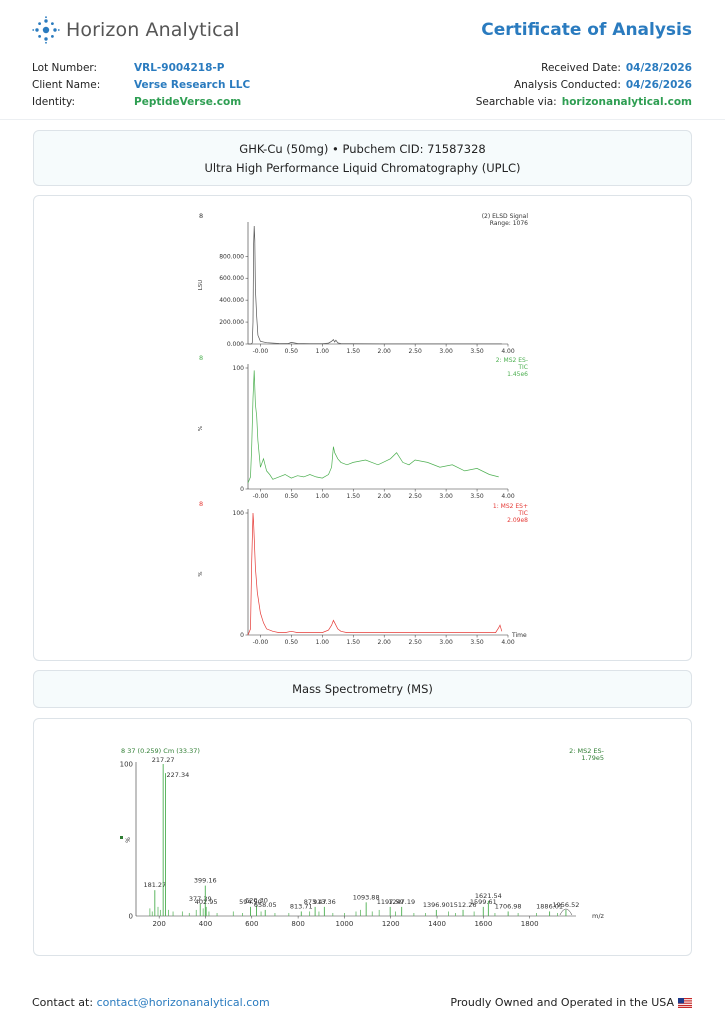 The height and width of the screenshot is (1024, 725). Describe the element at coordinates (581, 68) in the screenshot. I see `detail-label: Received Date:` at that location.